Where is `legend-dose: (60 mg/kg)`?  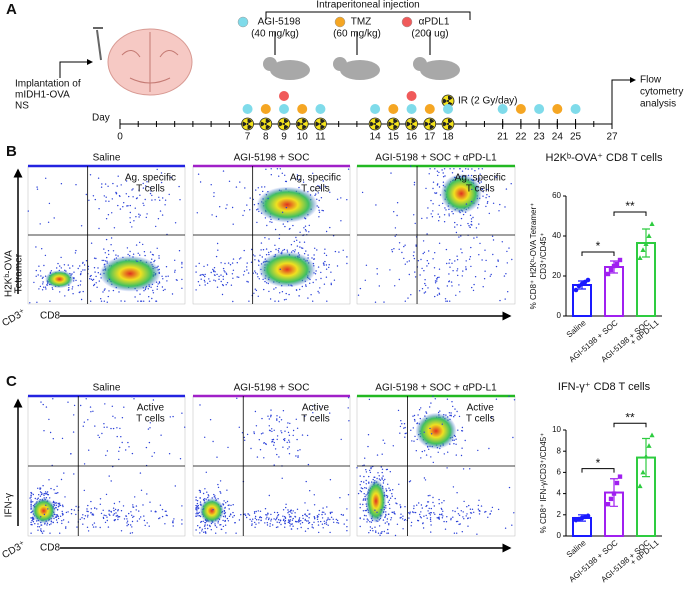
legend-dose: (60 mg/kg) is located at coordinates (357, 34).